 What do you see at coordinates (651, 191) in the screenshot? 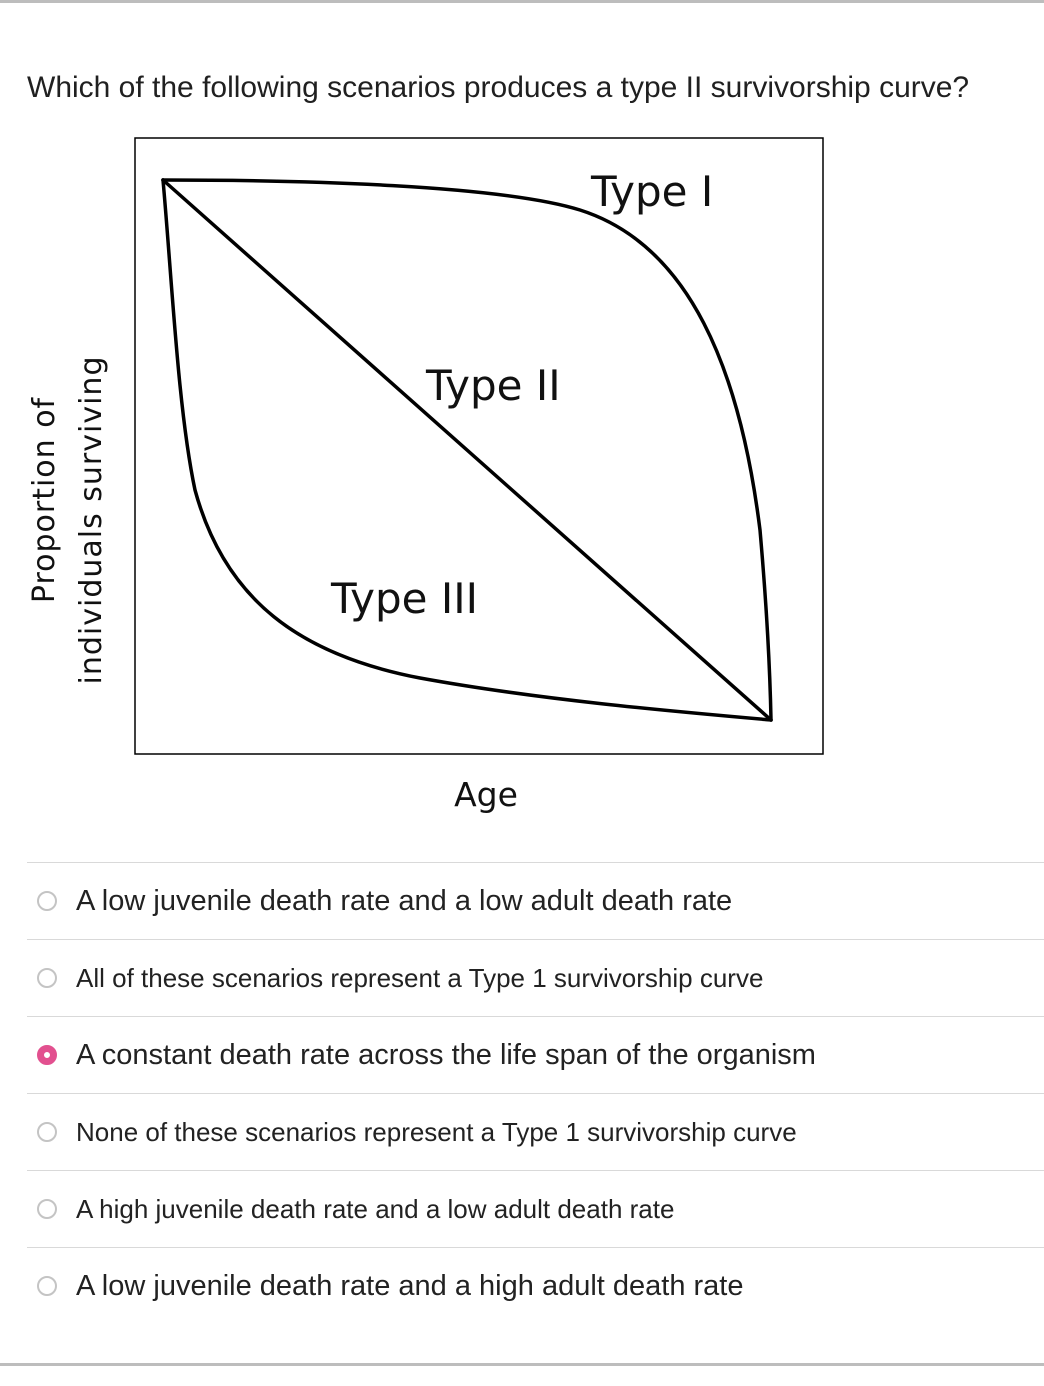
I see `type-1-label: Type I` at bounding box center [651, 191].